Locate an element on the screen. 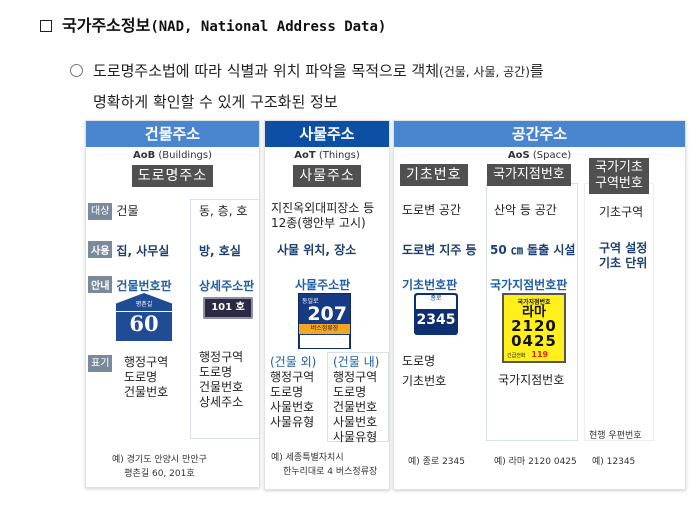  space-code: AoS (Space) is located at coordinates (539, 155).